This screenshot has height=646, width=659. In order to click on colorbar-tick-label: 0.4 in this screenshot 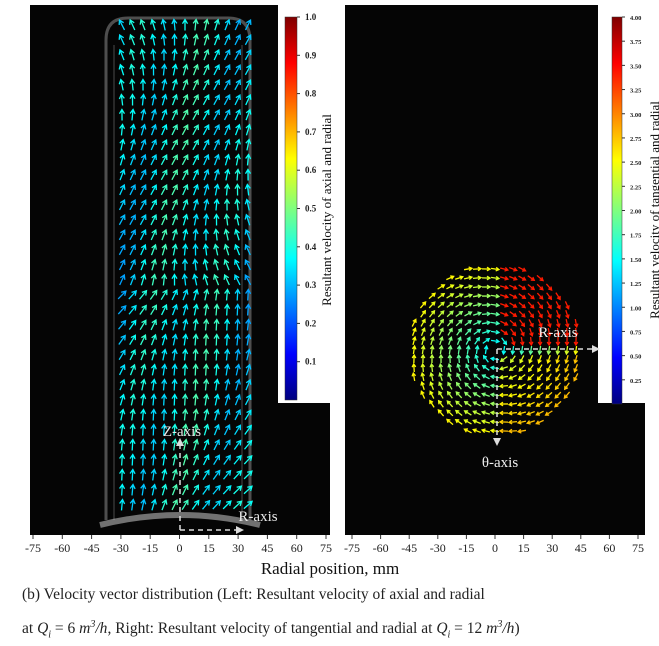, I will do `click(311, 247)`.